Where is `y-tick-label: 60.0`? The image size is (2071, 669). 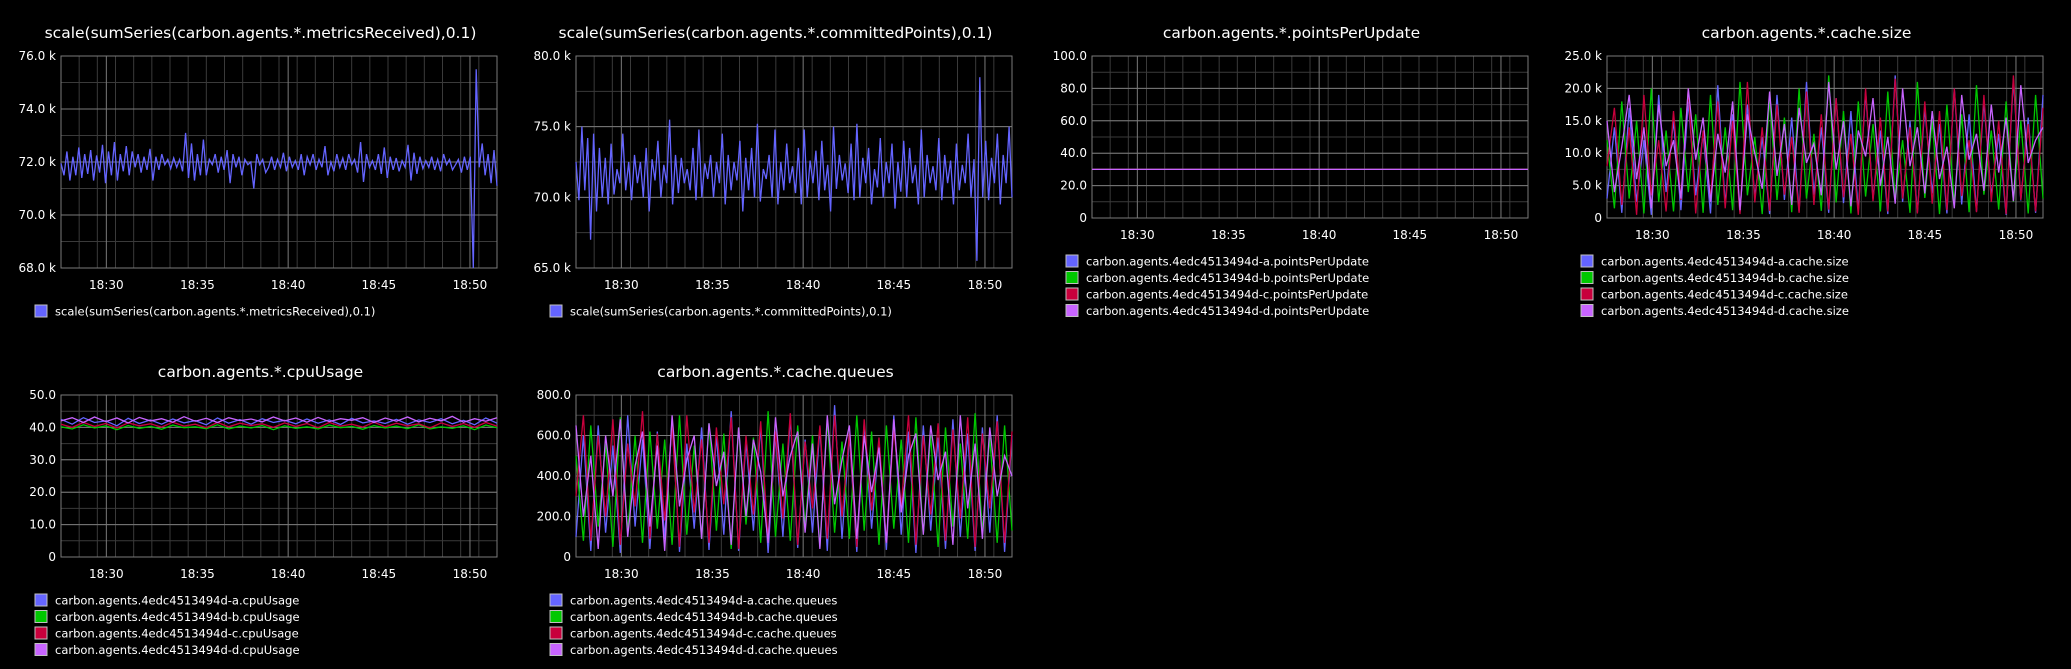
y-tick-label: 60.0 is located at coordinates (1073, 121).